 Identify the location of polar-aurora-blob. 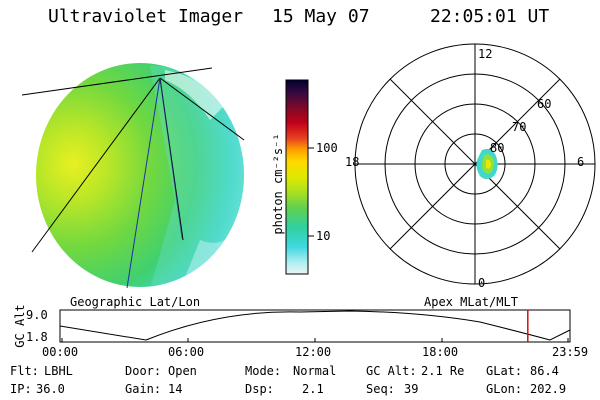
(487, 163).